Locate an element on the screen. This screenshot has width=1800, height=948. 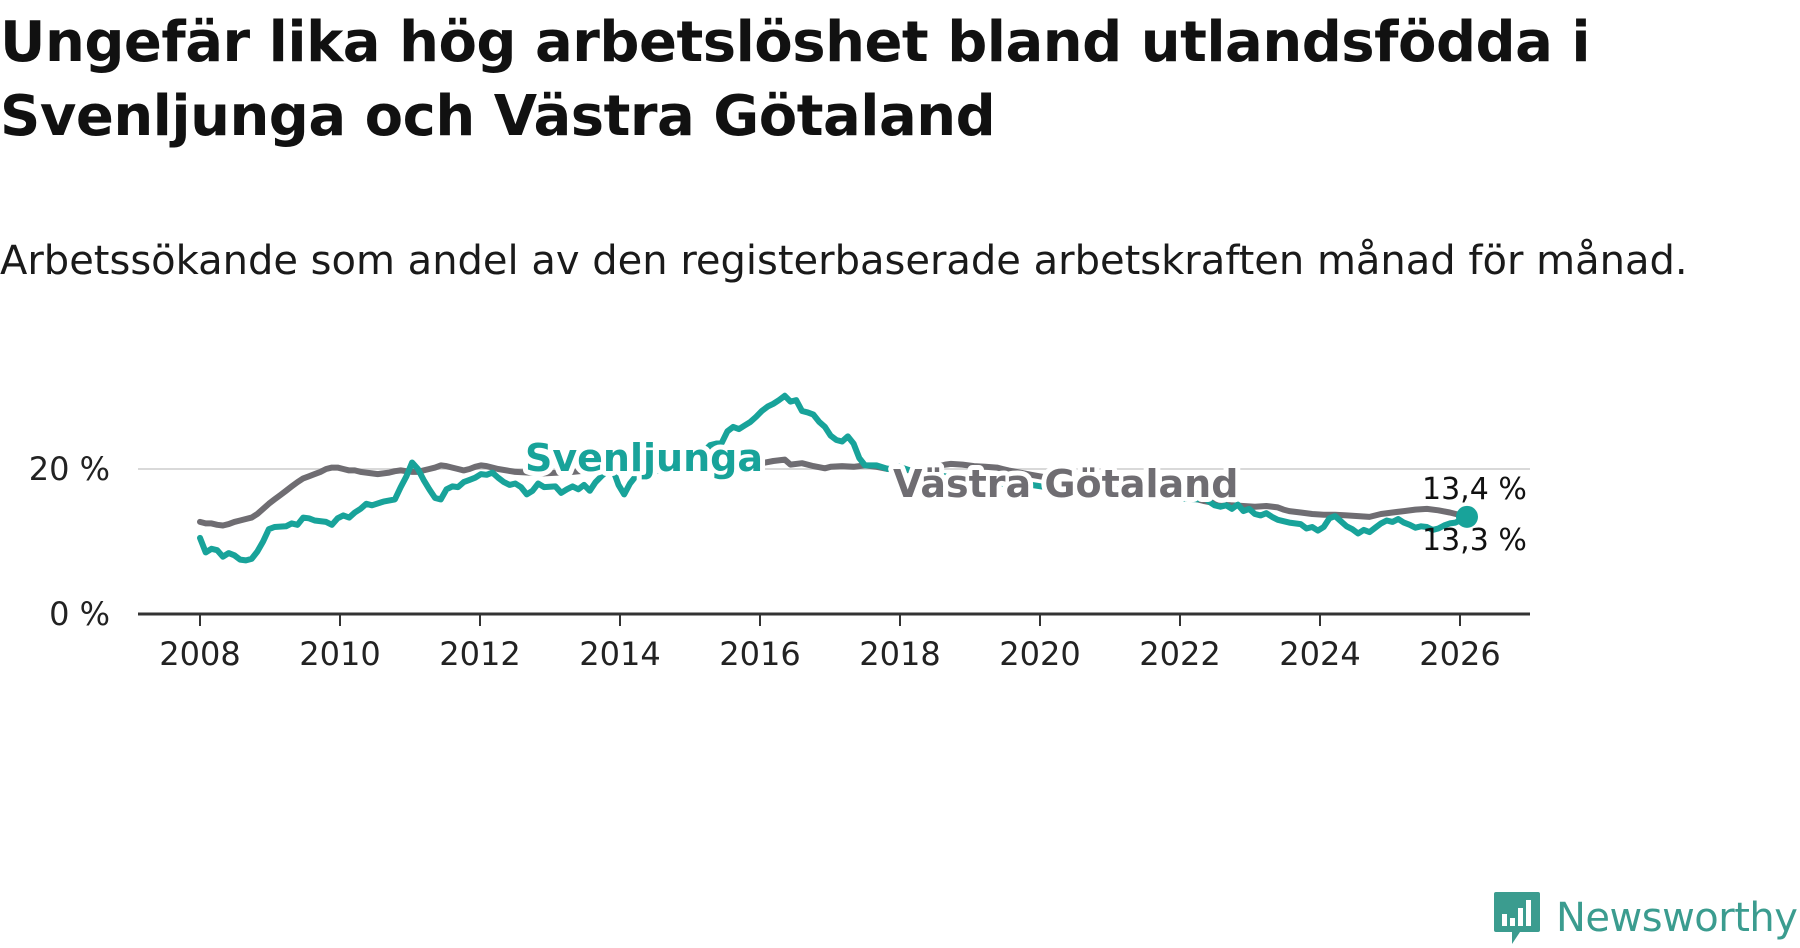
brand-logo: Newsworthy is located at coordinates (1645, 918).